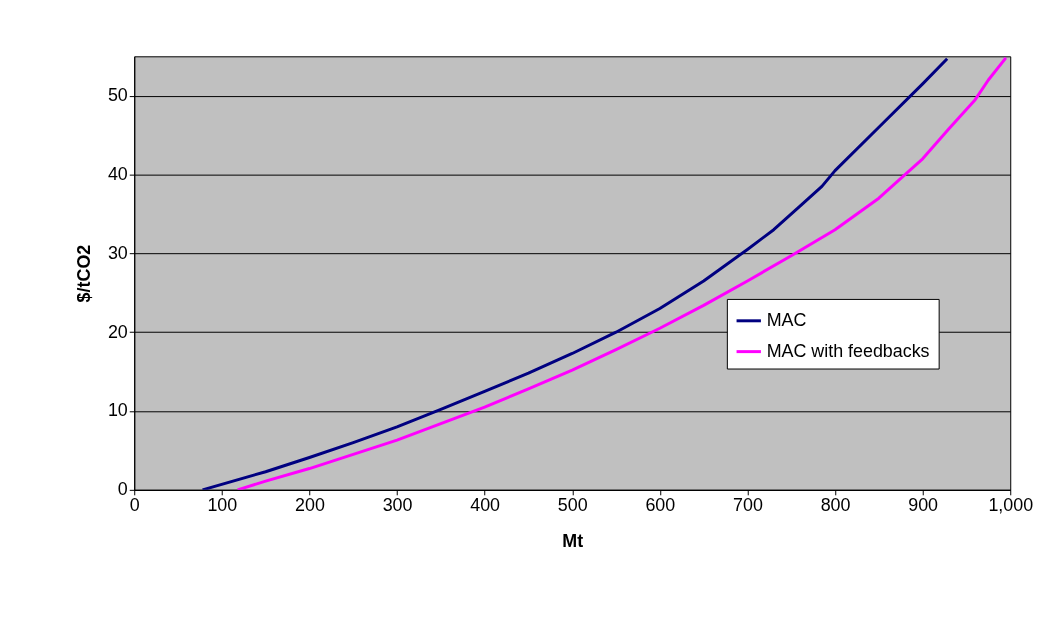 This screenshot has height=630, width=1053. I want to click on x-tick-label: 700, so click(748, 505).